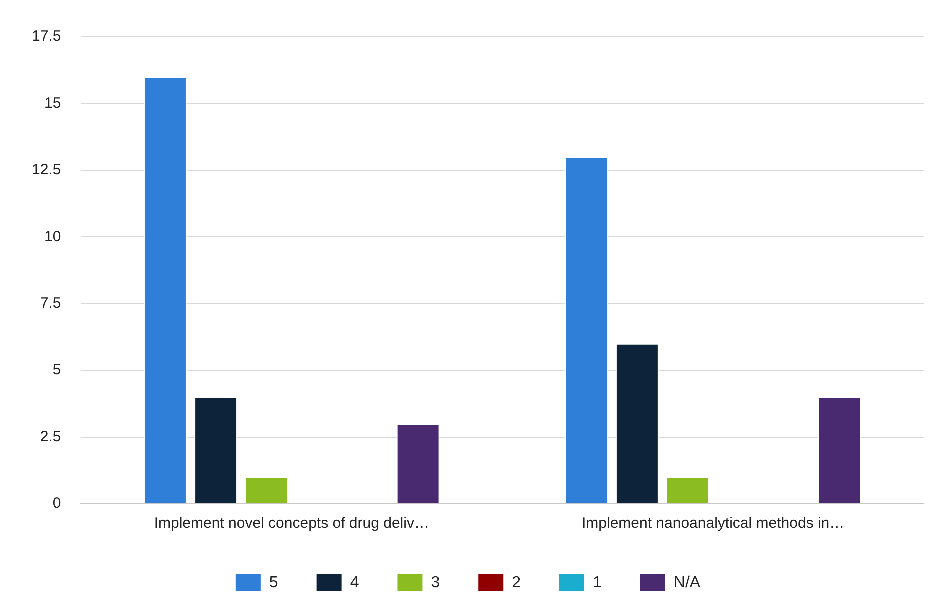  I want to click on y-tick-label: 17.5, so click(47, 37).